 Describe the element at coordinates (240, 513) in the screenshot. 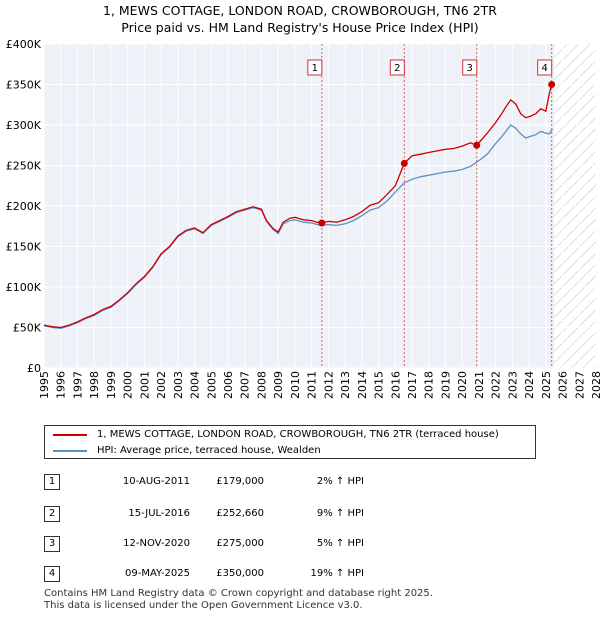

I see `transaction-price: £252,660` at that location.